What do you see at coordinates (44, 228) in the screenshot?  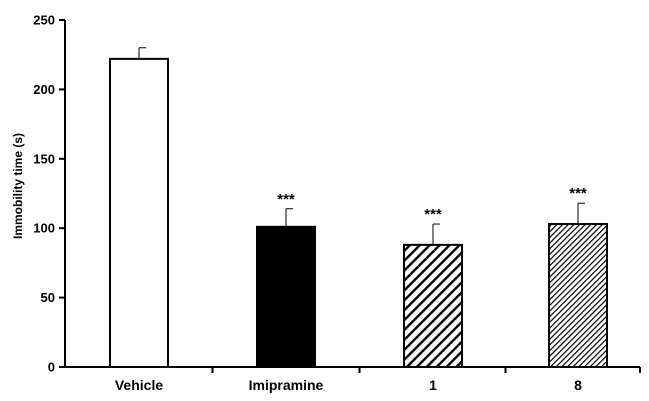 I see `y-tick-label: 100` at bounding box center [44, 228].